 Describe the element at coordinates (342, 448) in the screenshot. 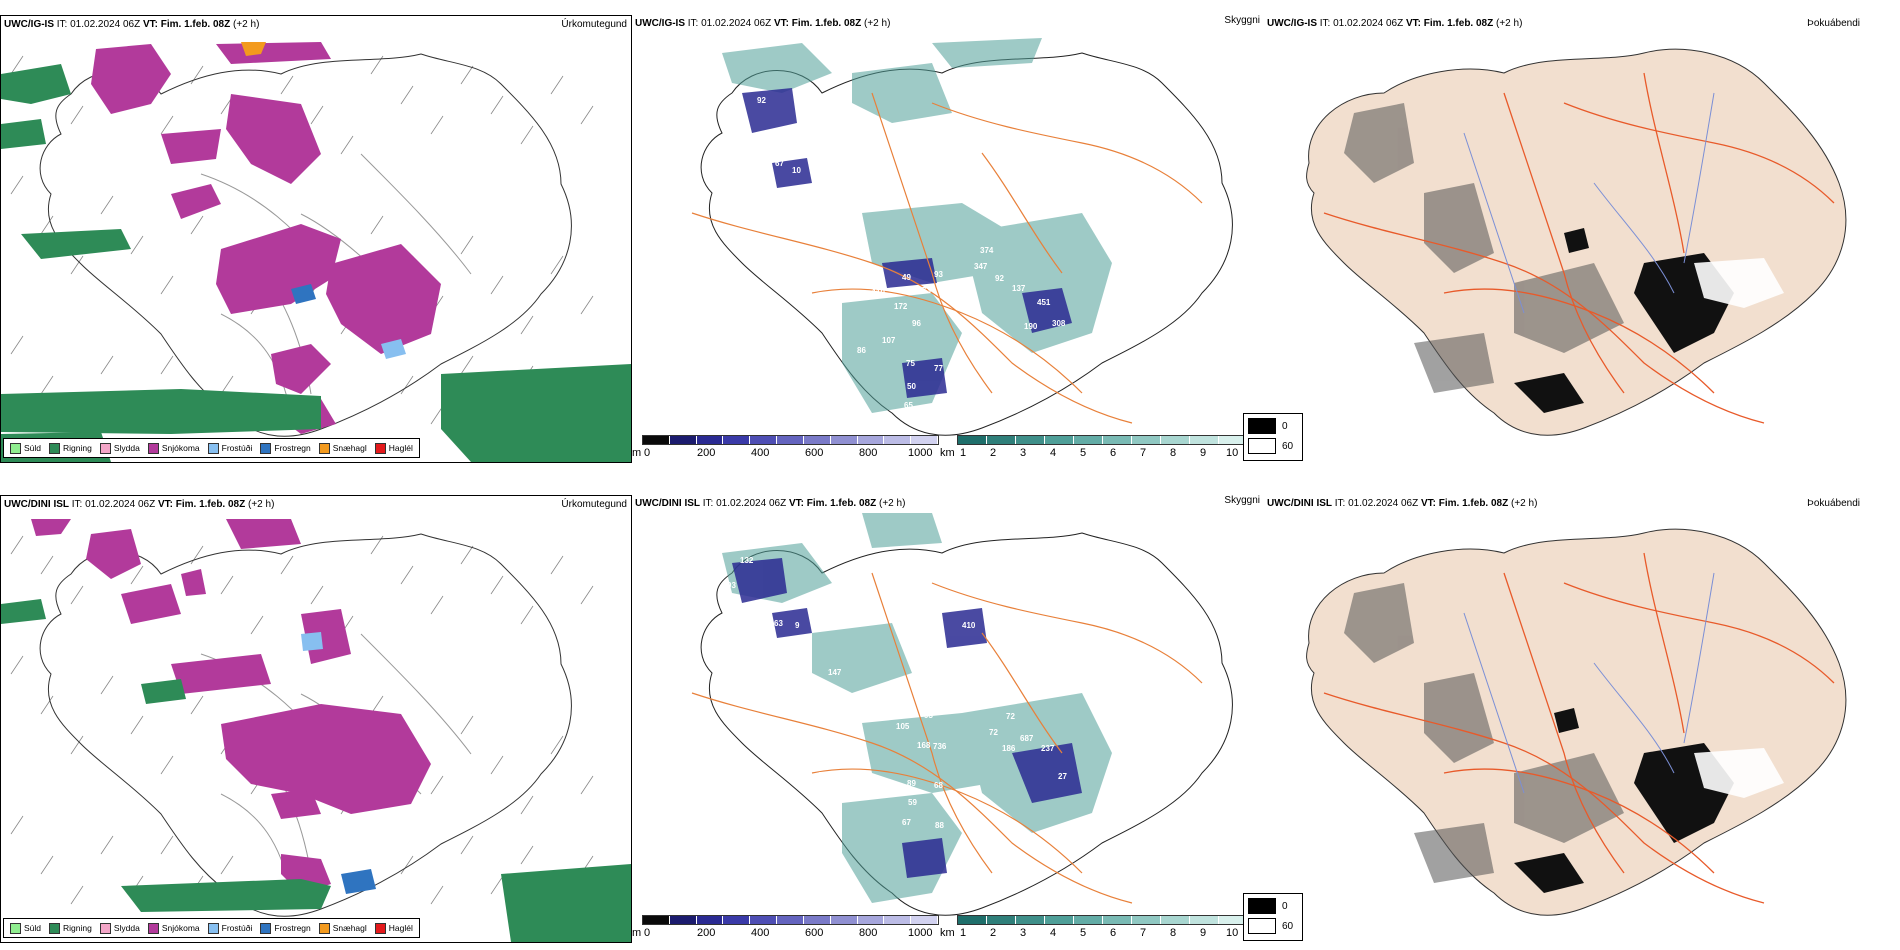

I see `legend-item: Snæhagl` at that location.